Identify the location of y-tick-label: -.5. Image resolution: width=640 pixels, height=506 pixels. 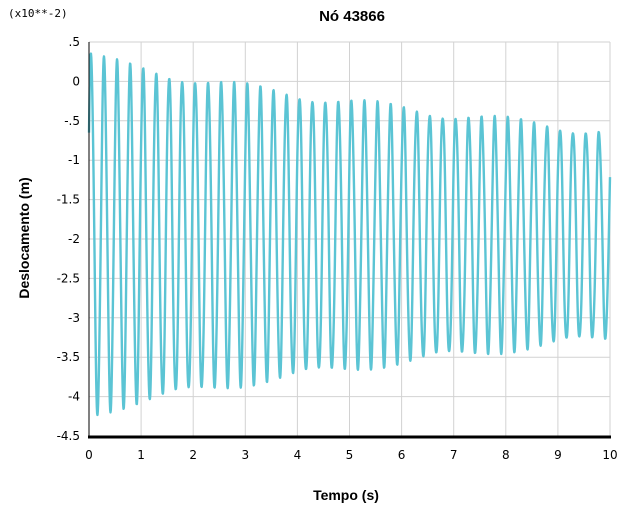
(72, 121).